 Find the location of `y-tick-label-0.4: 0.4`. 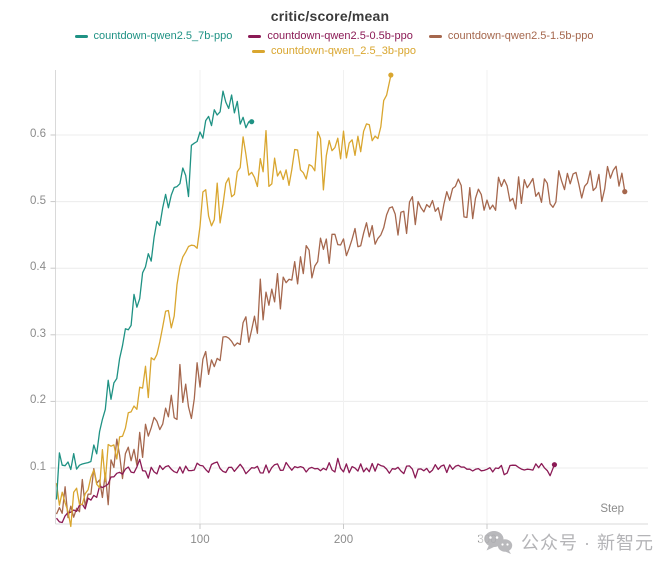

y-tick-label-0.4: 0.4 is located at coordinates (38, 267).